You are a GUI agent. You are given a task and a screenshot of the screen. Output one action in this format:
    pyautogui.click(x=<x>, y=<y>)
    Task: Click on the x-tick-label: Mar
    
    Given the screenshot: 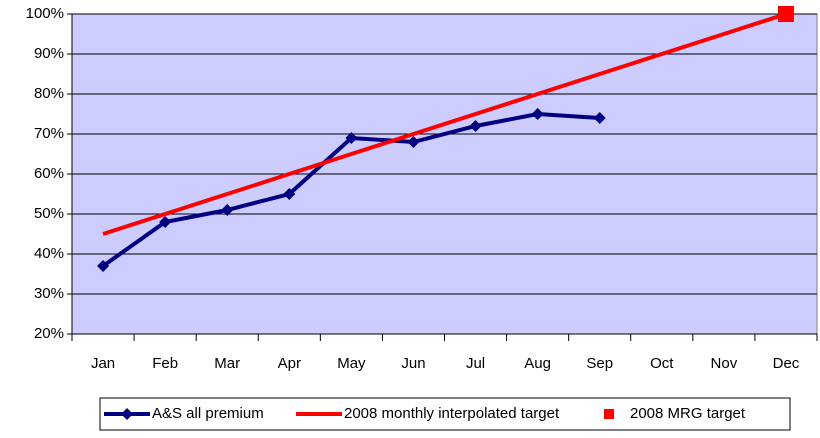 What is the action you would take?
    pyautogui.click(x=227, y=363)
    